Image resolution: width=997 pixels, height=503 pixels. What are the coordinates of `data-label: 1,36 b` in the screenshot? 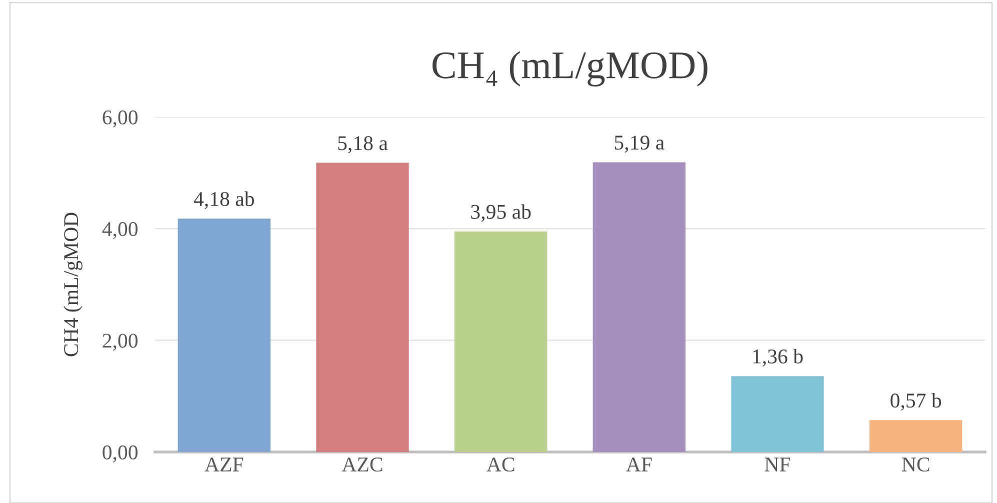 It's located at (778, 357).